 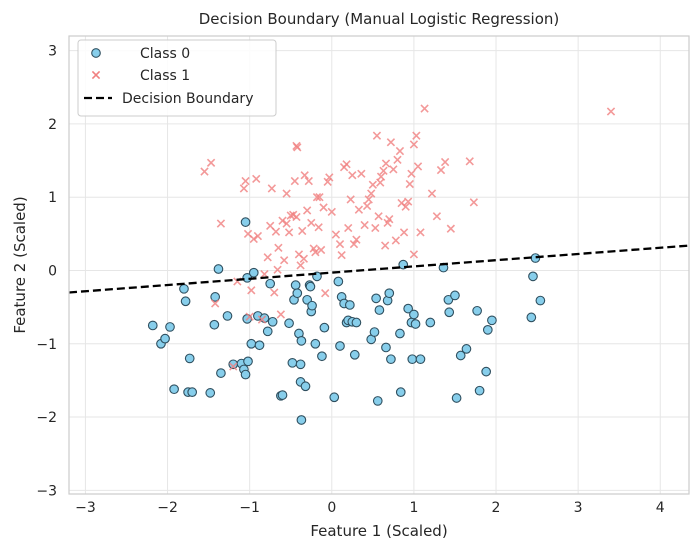 What do you see at coordinates (413, 508) in the screenshot?
I see `x-tick-label: 1` at bounding box center [413, 508].